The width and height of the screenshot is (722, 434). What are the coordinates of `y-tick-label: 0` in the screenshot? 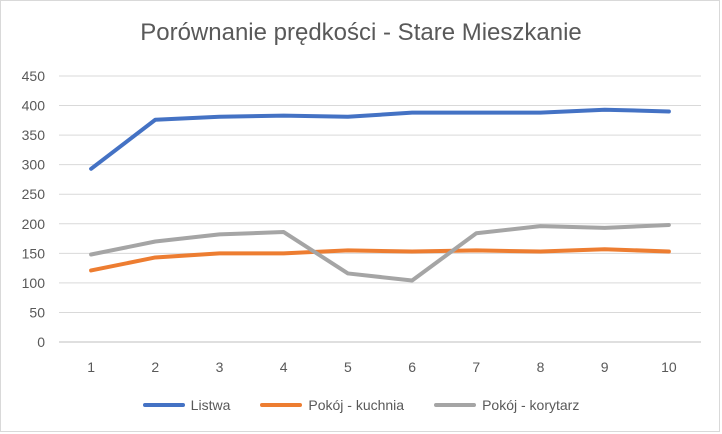 It's located at (41, 342).